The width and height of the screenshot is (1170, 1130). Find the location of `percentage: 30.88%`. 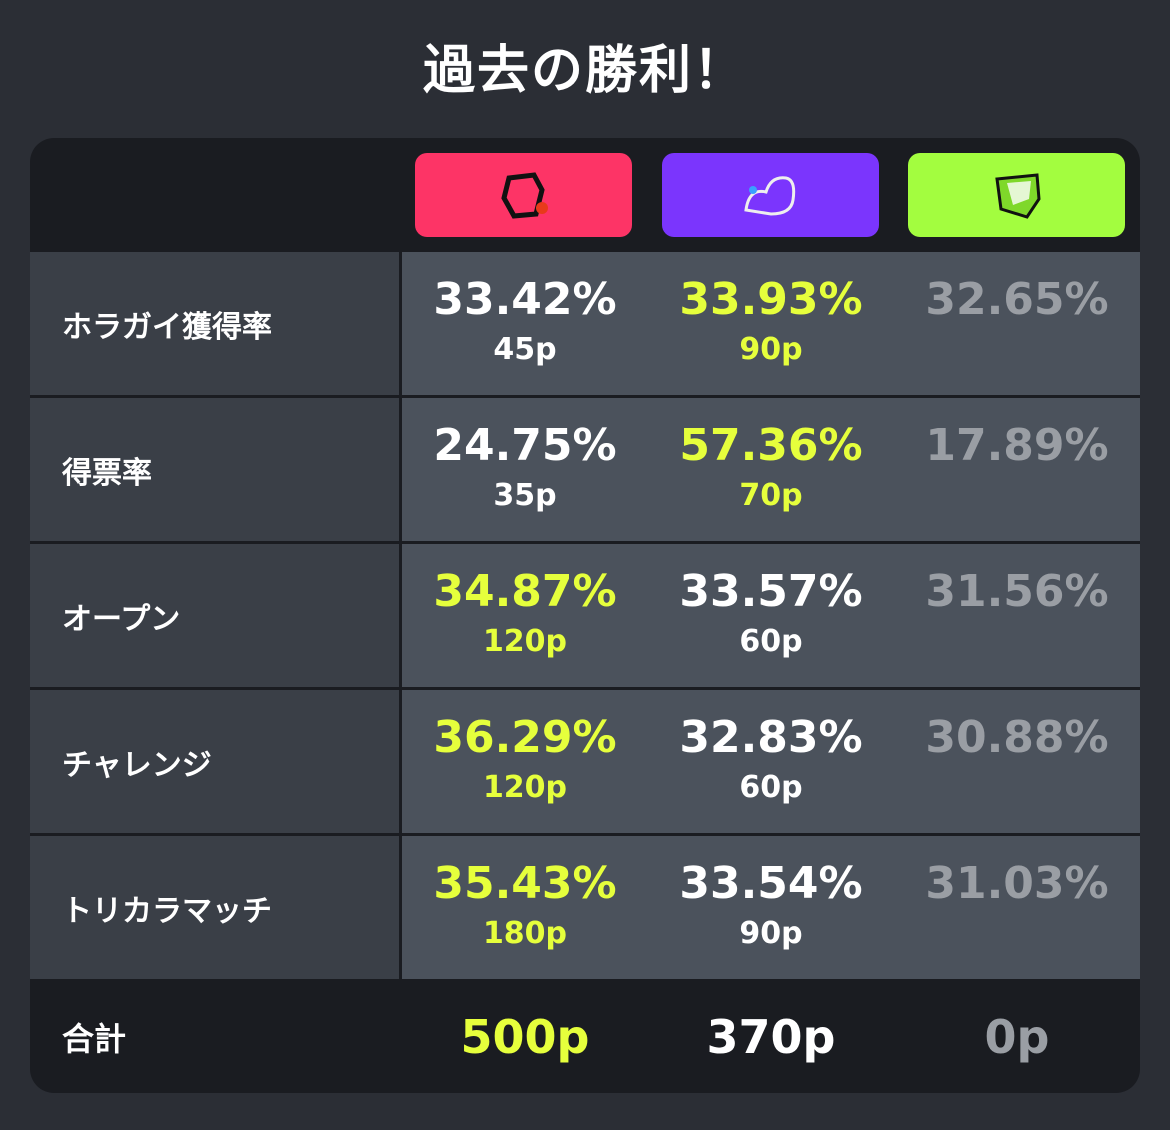

percentage: 30.88% is located at coordinates (1017, 737).